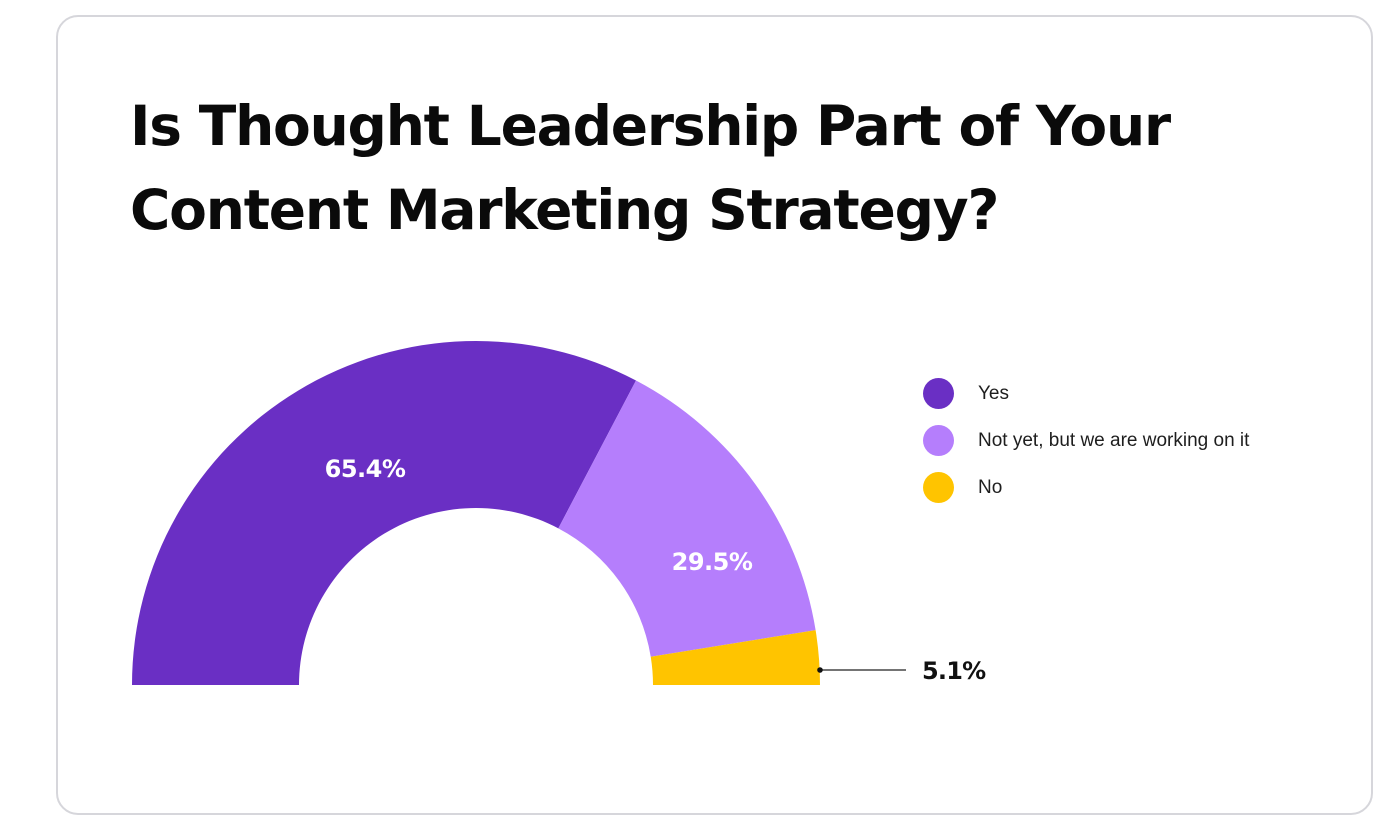 This screenshot has height=815, width=1390. Describe the element at coordinates (993, 393) in the screenshot. I see `legend-label: Yes` at that location.